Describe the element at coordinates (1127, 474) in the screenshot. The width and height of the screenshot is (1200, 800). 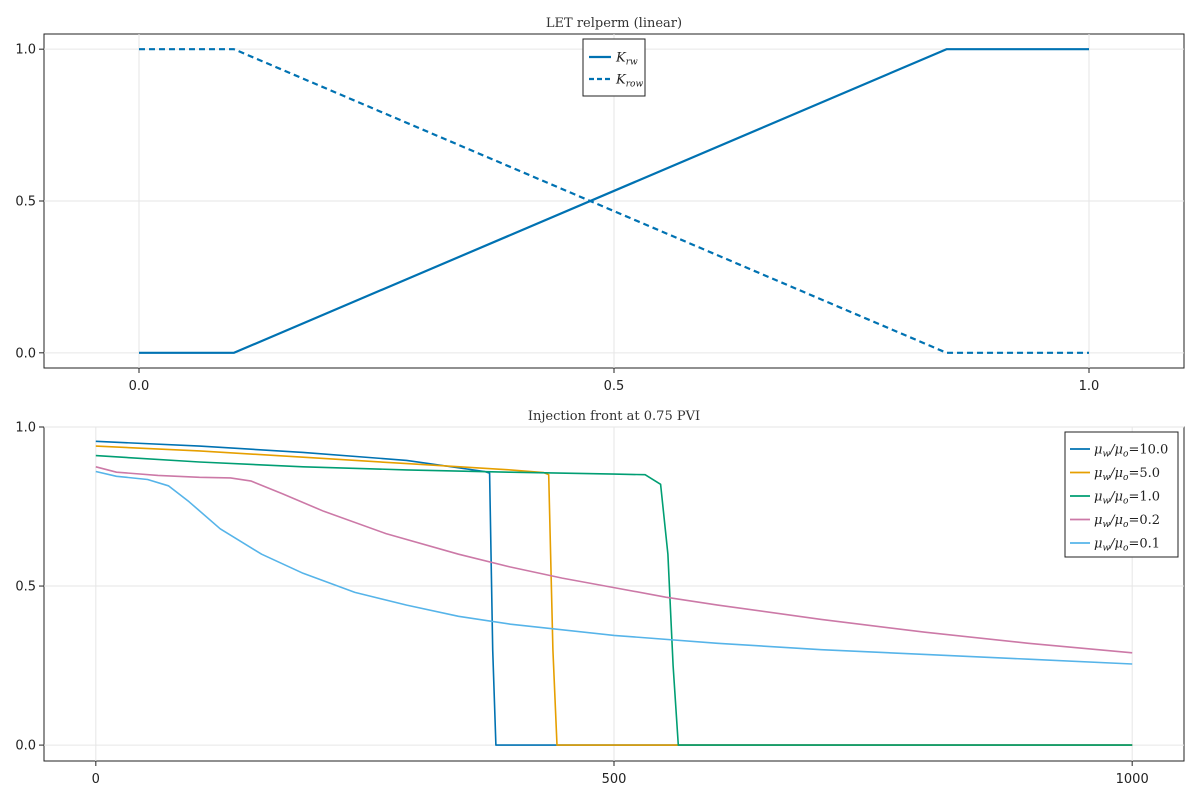
I see `legend-label-ratio-5-0: μw/μo=5.0` at that location.